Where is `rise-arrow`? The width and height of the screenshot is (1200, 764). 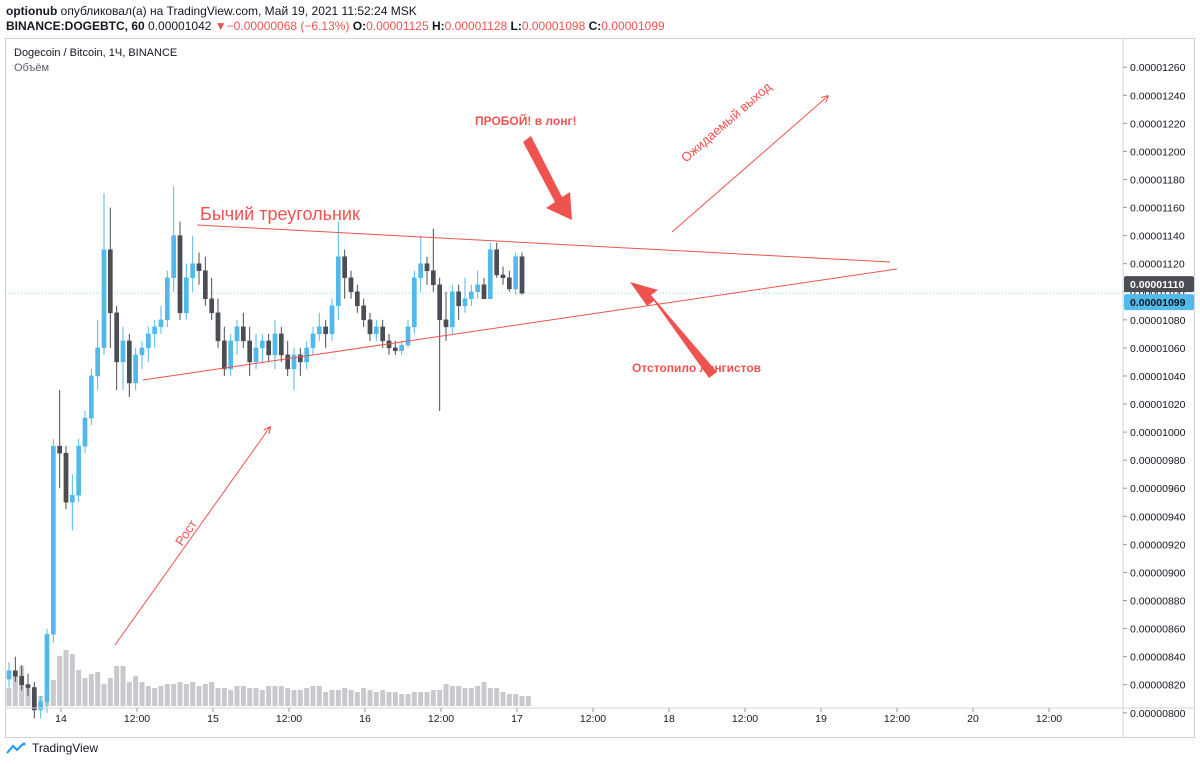
rise-arrow is located at coordinates (192, 536).